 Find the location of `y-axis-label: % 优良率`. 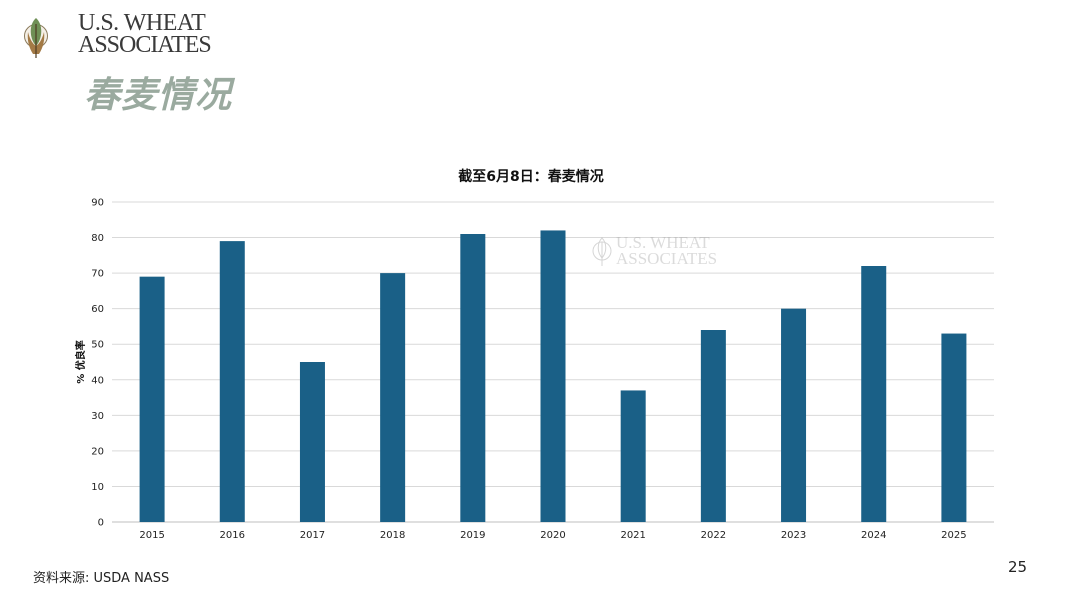

y-axis-label: % 优良率 is located at coordinates (80, 362).